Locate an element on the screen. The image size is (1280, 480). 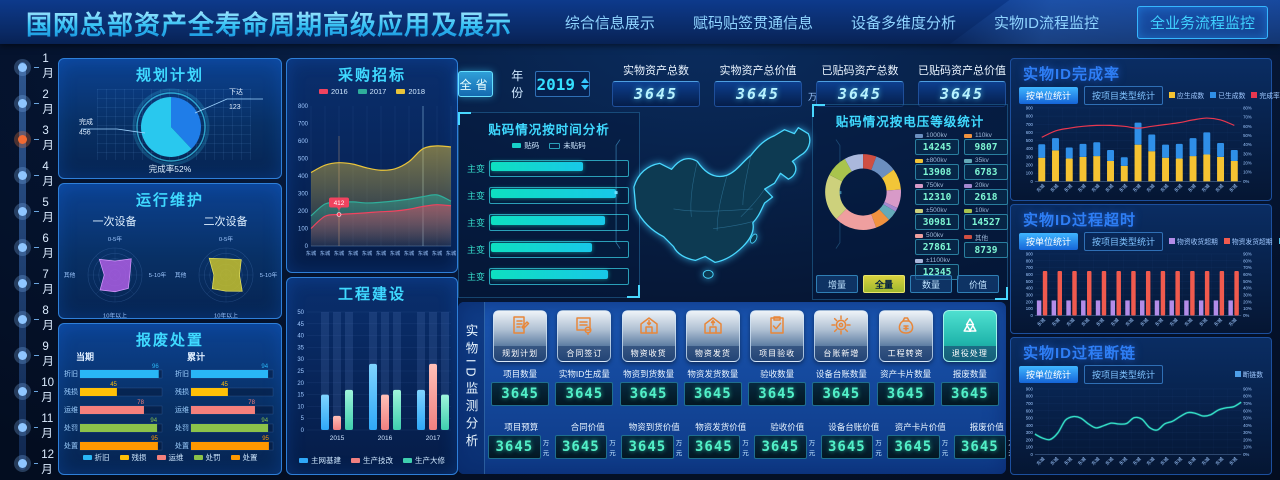
legend-label: 处置 is located at coordinates (250, 457).